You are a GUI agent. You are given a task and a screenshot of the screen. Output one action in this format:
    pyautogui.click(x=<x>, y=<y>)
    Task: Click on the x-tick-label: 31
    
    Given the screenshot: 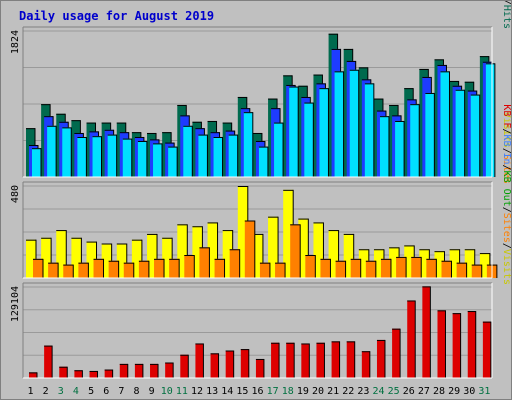 What is the action you would take?
    pyautogui.click(x=484, y=391)
    